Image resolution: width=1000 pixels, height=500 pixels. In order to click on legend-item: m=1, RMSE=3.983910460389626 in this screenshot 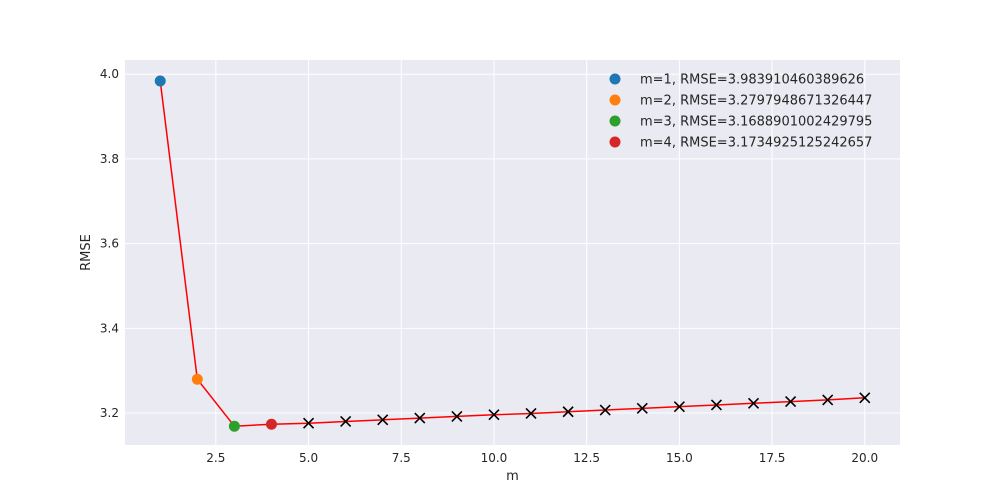, I will do `click(736, 80)`.